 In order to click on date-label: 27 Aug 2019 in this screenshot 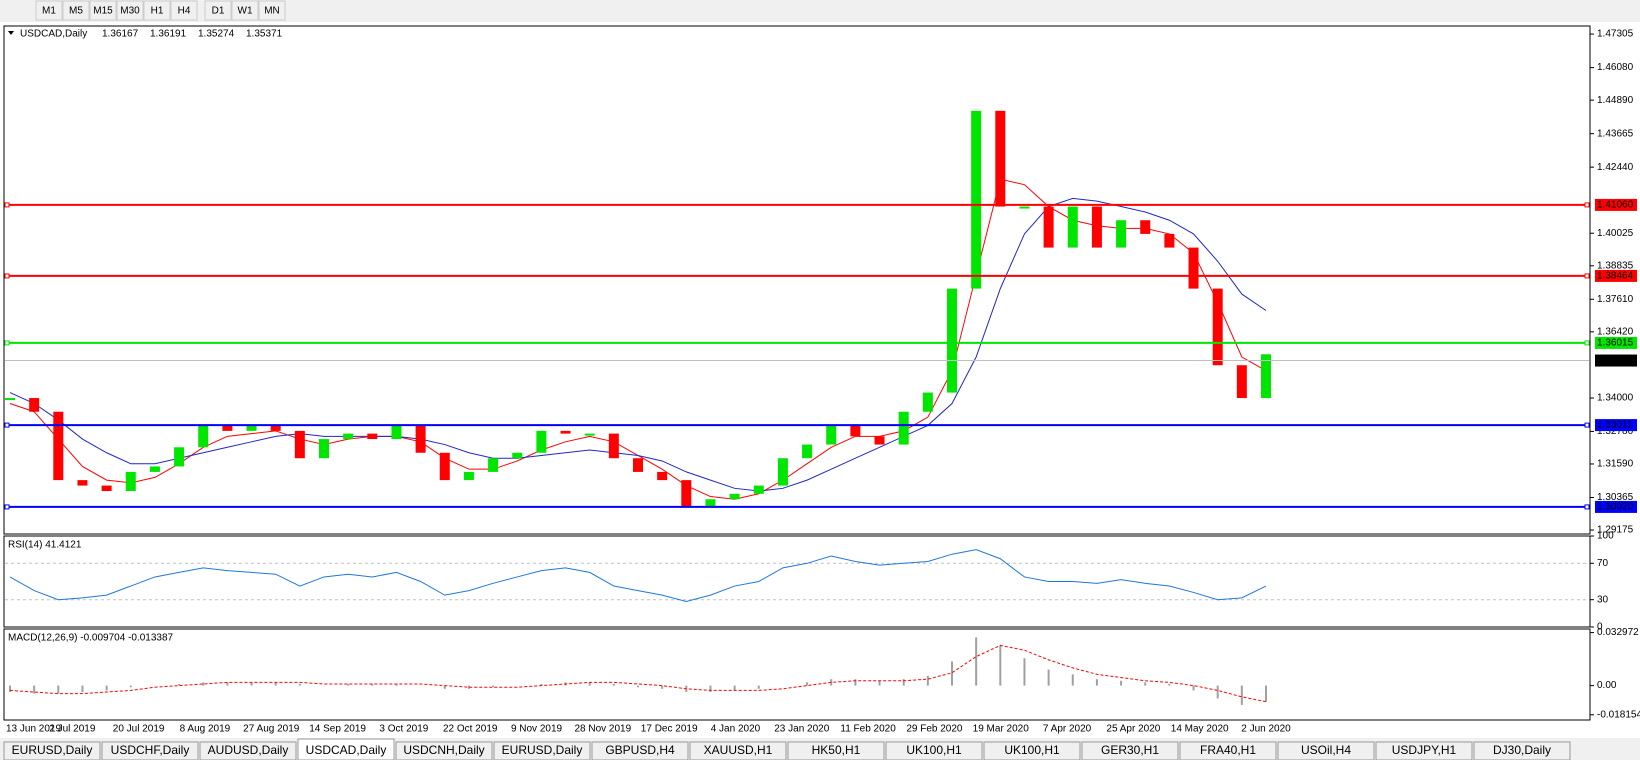, I will do `click(271, 729)`.